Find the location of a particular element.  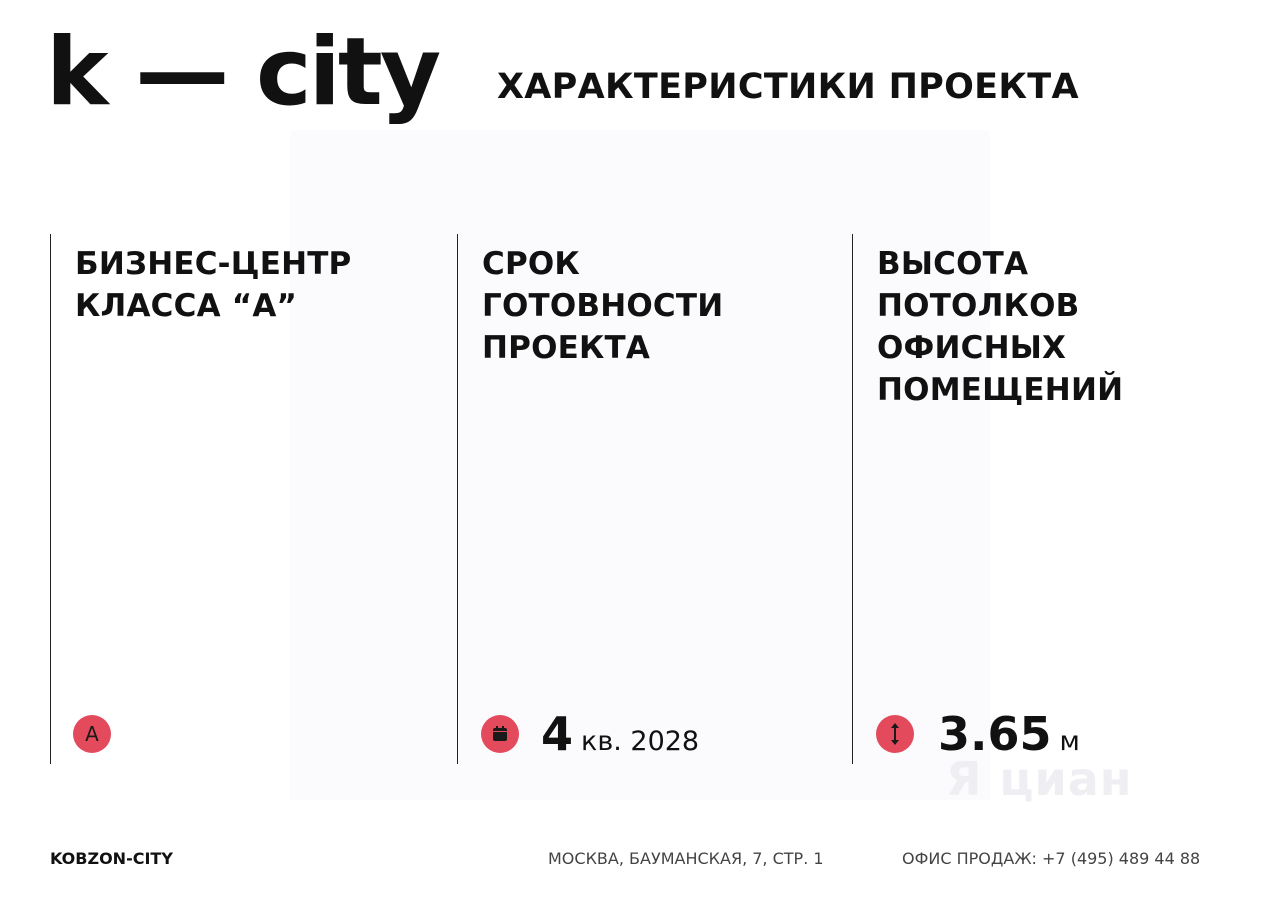

deadline-unit: кв. 2028 is located at coordinates (640, 741).